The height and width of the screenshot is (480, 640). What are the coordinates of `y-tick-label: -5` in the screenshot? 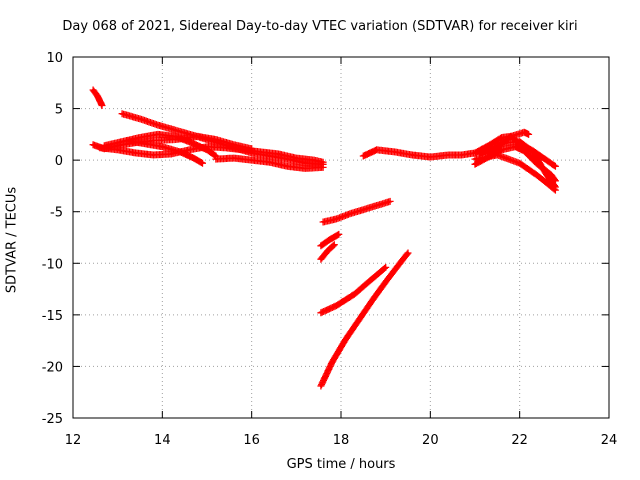 It's located at (56, 213).